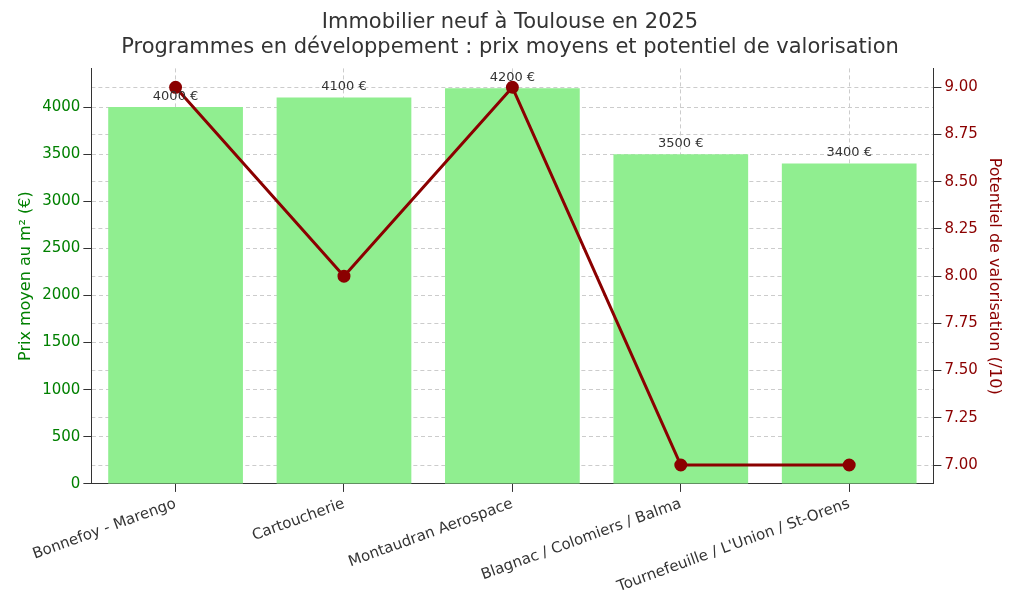  Describe the element at coordinates (961, 275) in the screenshot. I see `y2-tick-label: 8.00` at that location.